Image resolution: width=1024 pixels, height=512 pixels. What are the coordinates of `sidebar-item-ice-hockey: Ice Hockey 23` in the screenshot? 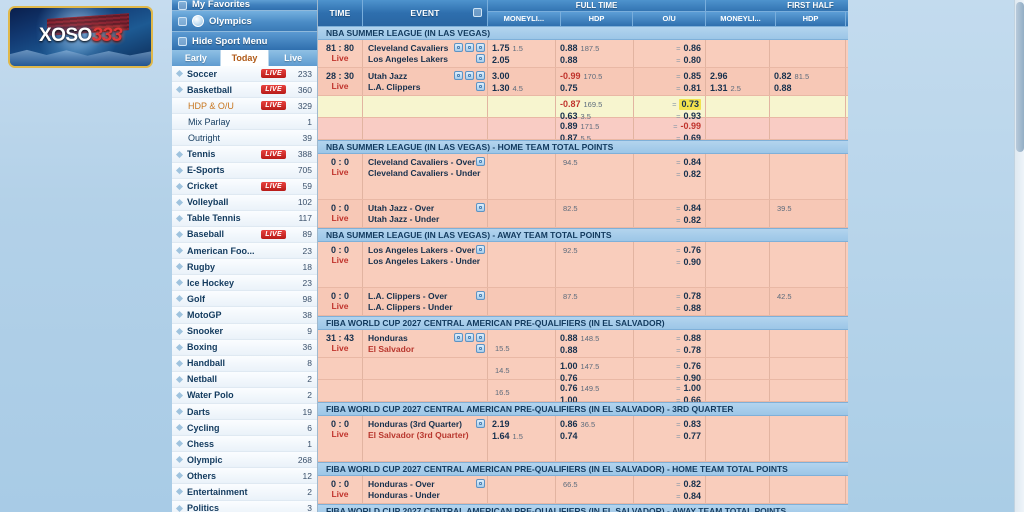 It's located at (244, 283).